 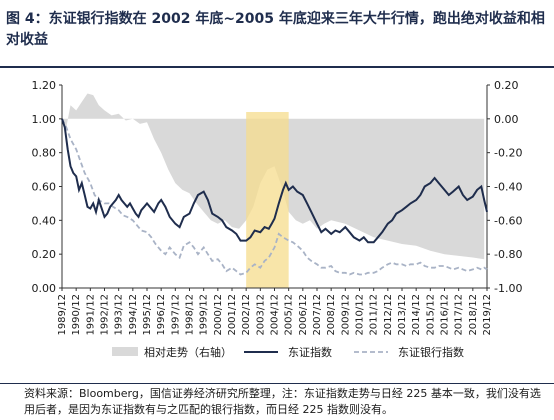 What do you see at coordinates (175, 315) in the screenshot?
I see `x-tick-label: 1997/12` at bounding box center [175, 315].